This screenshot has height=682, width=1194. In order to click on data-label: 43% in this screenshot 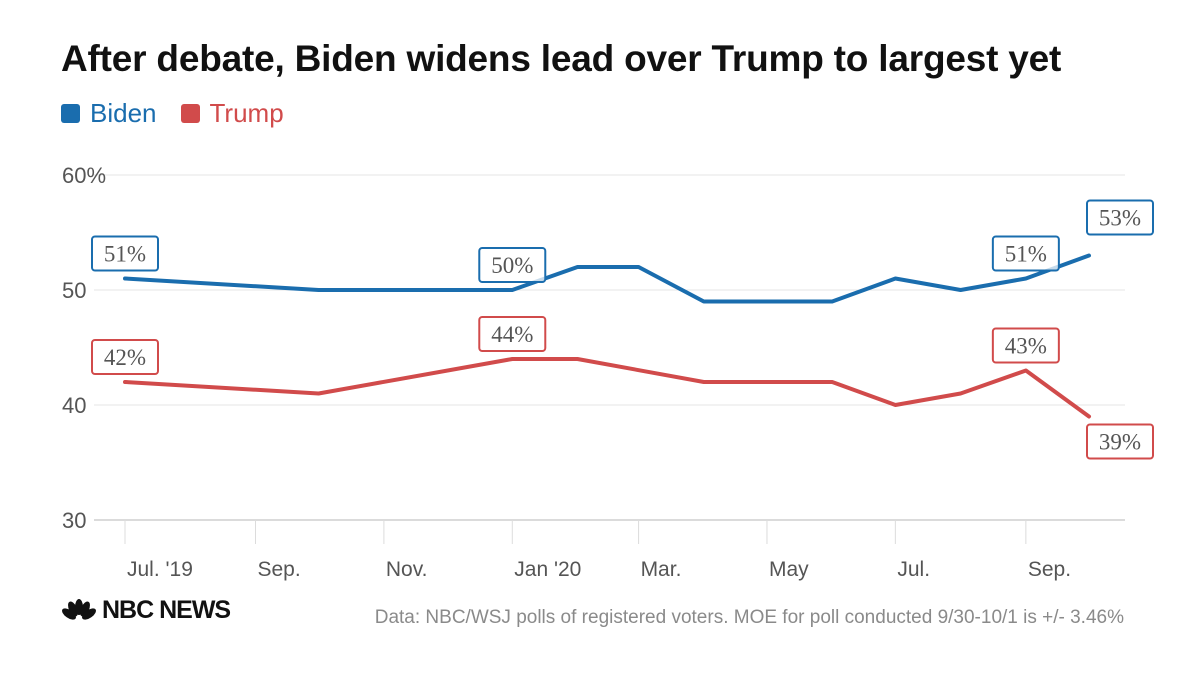, I will do `click(1026, 346)`.